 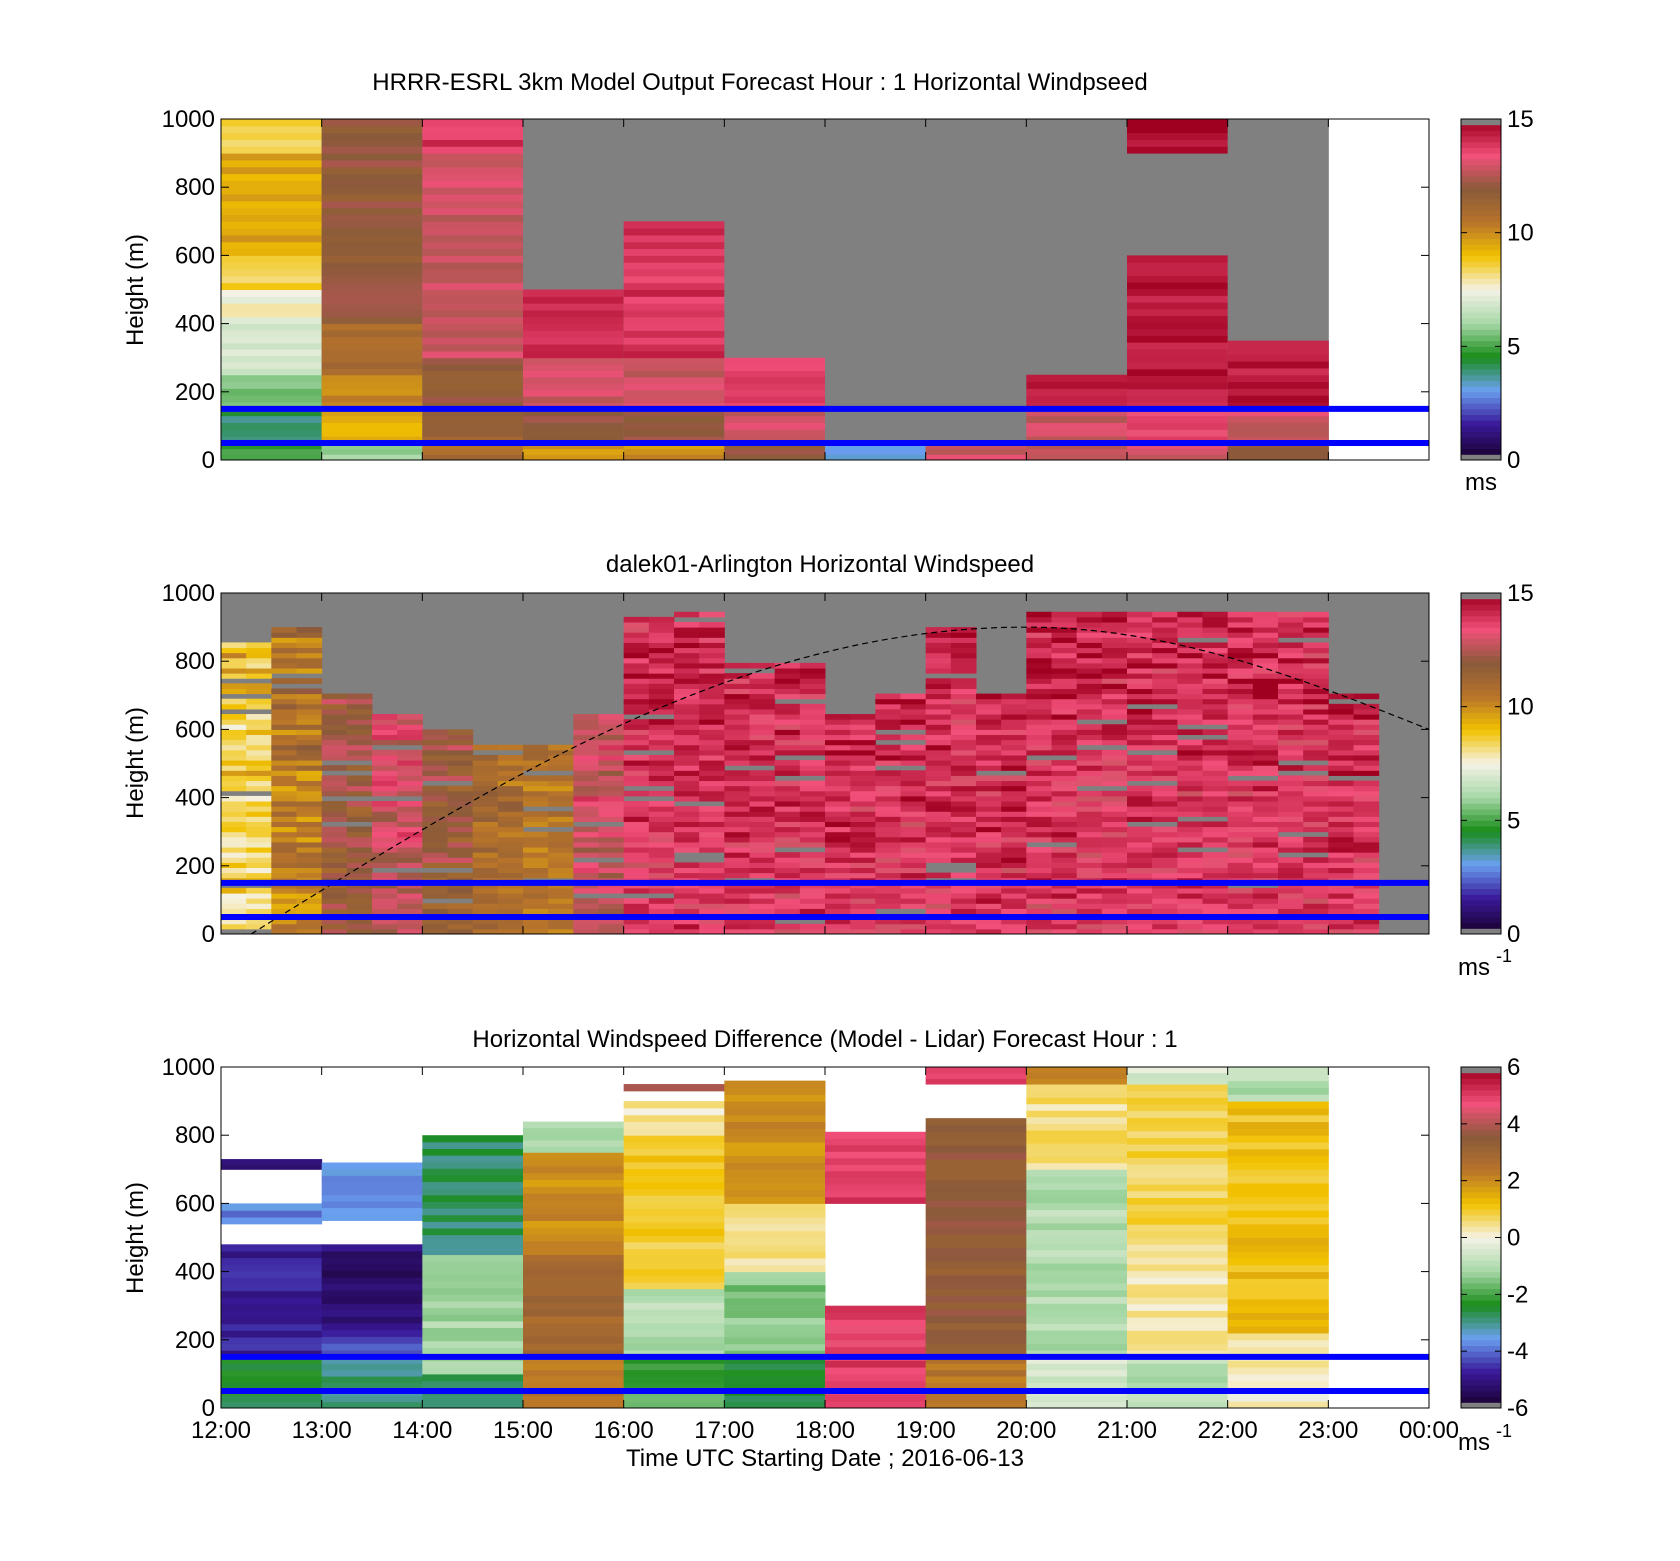 I want to click on lidar-panel-ylabel: Height (m), so click(x=135, y=763).